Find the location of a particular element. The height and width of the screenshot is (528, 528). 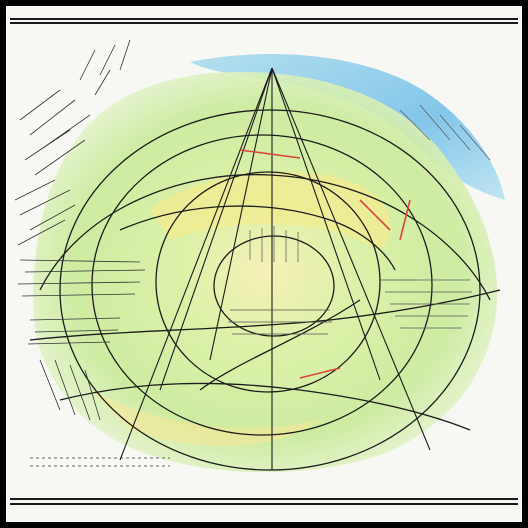

highlight-band-lower is located at coordinates (205, 418).